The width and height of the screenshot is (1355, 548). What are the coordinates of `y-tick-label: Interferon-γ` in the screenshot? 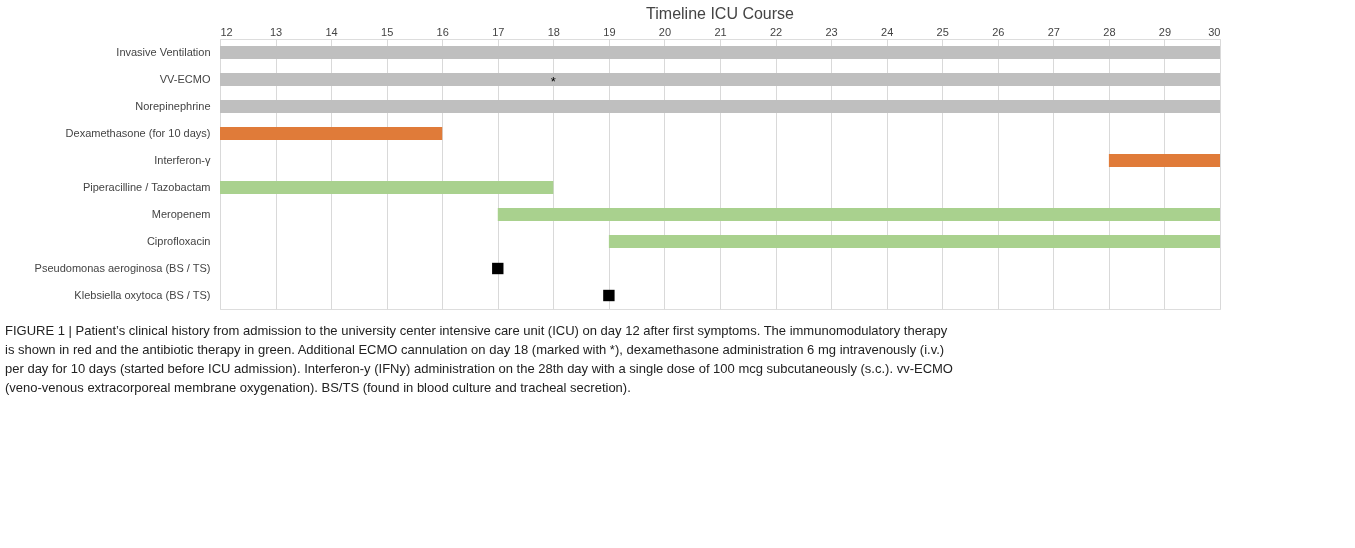 It's located at (182, 159).